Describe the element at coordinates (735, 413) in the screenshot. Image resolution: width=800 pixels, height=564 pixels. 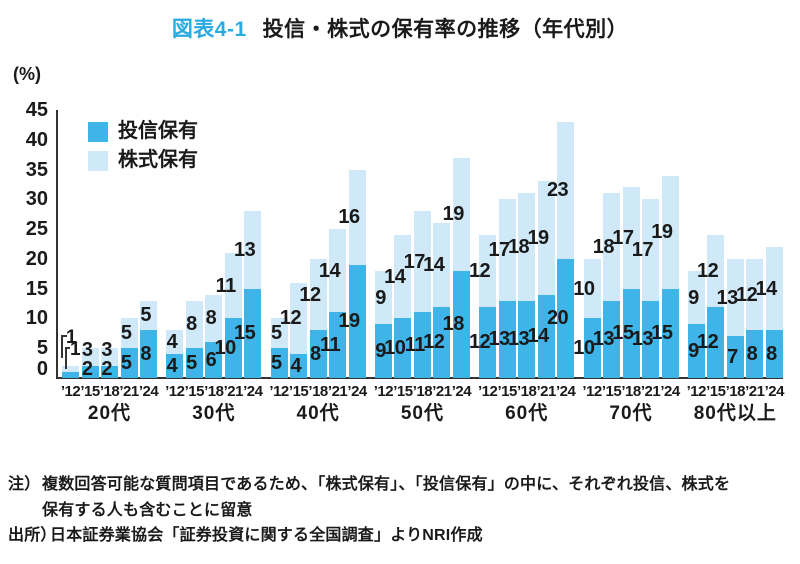
I see `x-axis-group-label: 80代以上` at that location.